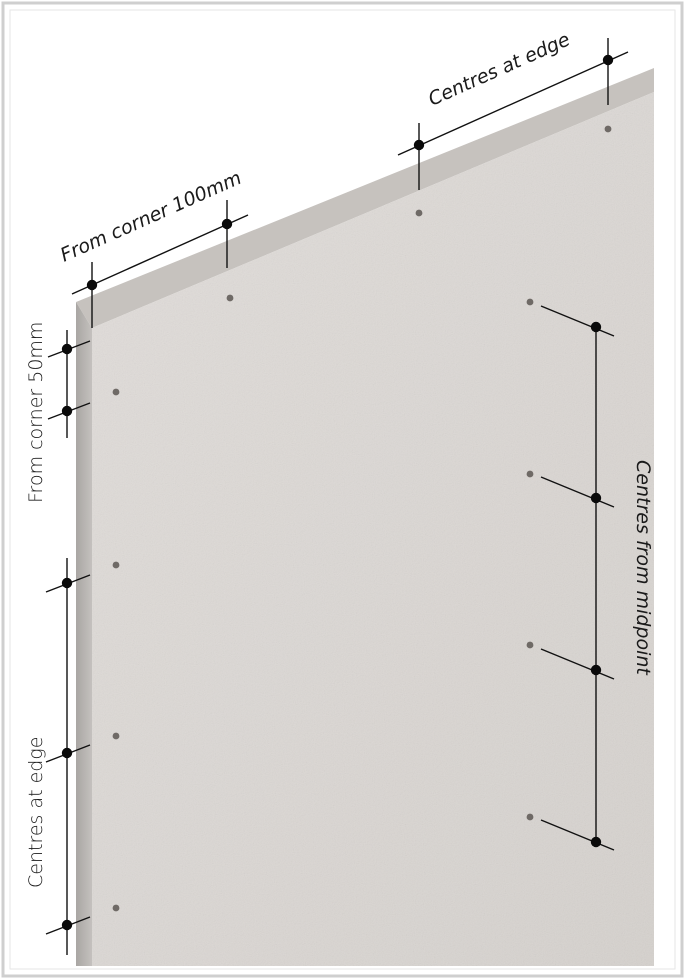  I want to click on board-left-edge, so click(84, 634).